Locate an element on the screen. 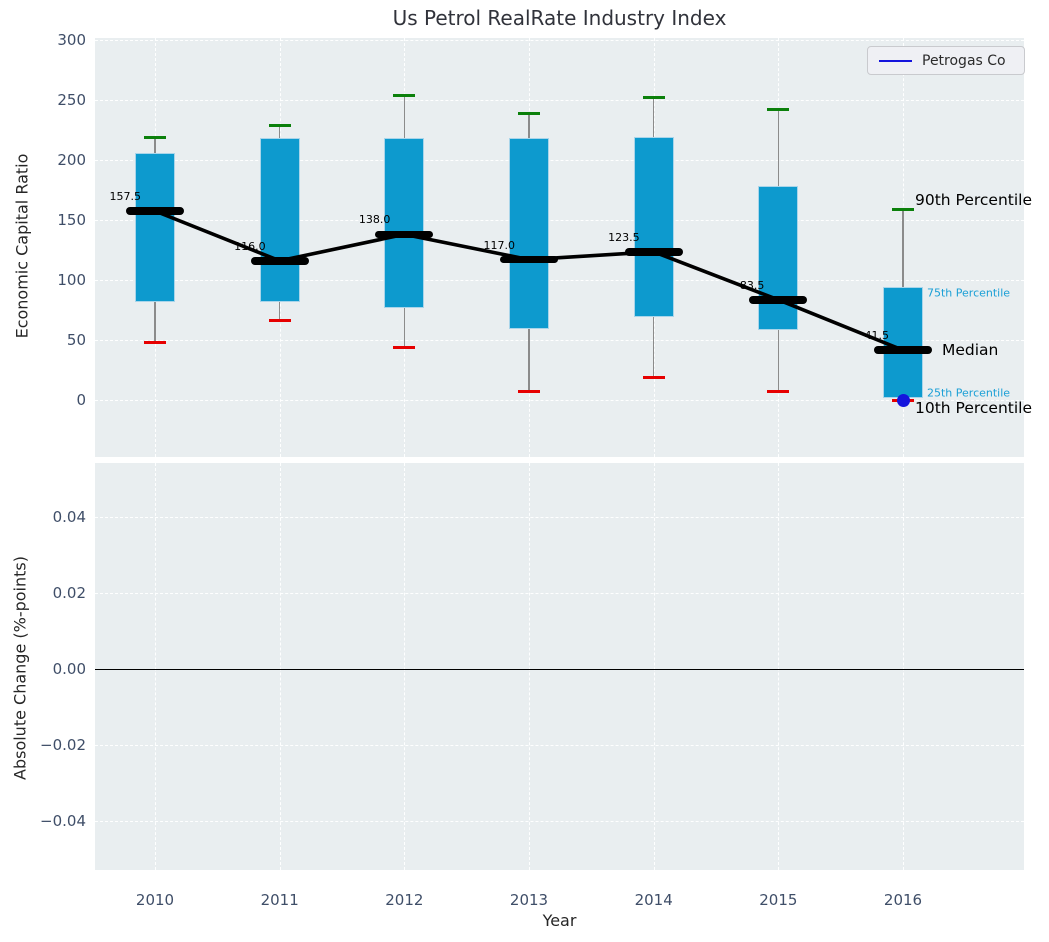 The width and height of the screenshot is (1049, 942). top-y-tick-label: 50 is located at coordinates (76, 340).